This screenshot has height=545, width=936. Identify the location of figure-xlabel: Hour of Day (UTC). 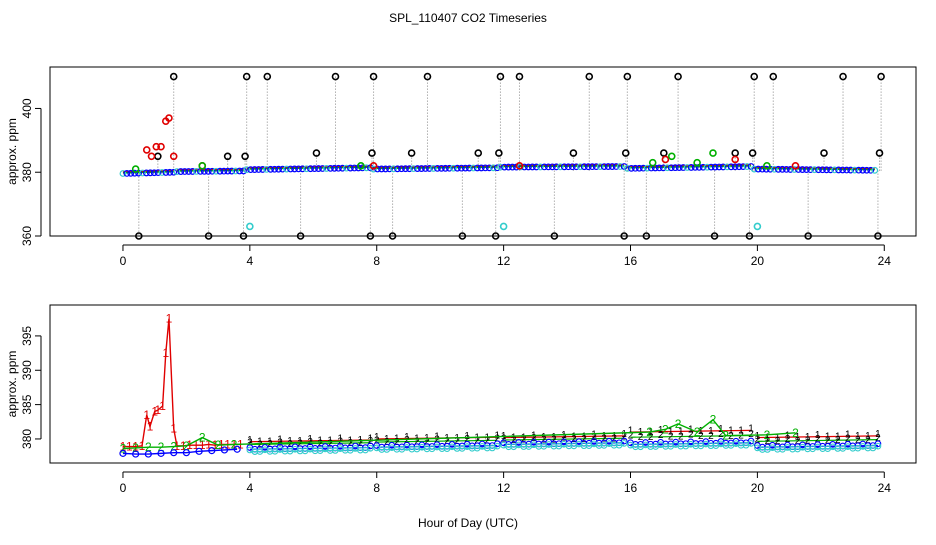
(468, 523).